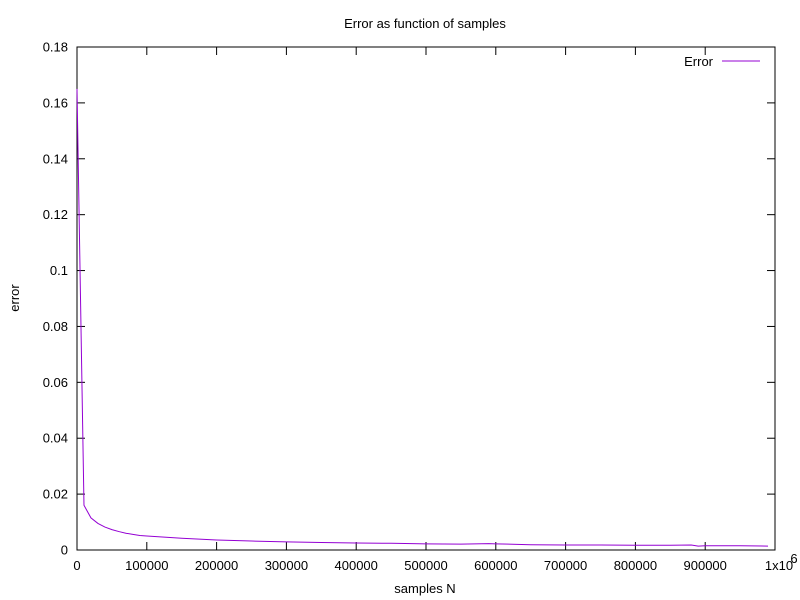 This screenshot has width=800, height=600. What do you see at coordinates (699, 61) in the screenshot?
I see `legend-label-error: Error` at bounding box center [699, 61].